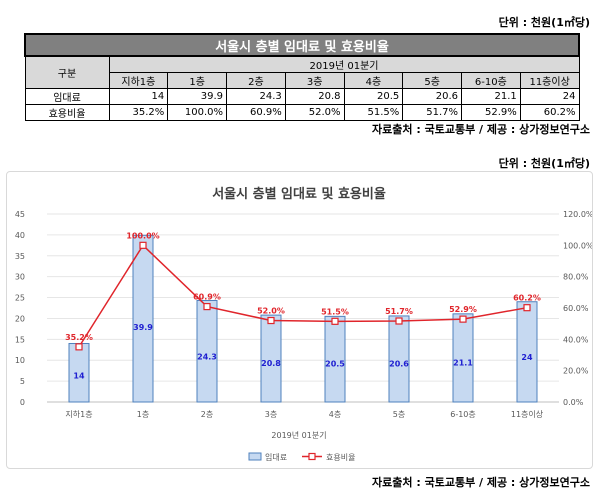 The image size is (600, 496). I want to click on table-row: 임대료 14 39.9 24.3 20.8 20.5 20.6 21.1 24, so click(302, 96).